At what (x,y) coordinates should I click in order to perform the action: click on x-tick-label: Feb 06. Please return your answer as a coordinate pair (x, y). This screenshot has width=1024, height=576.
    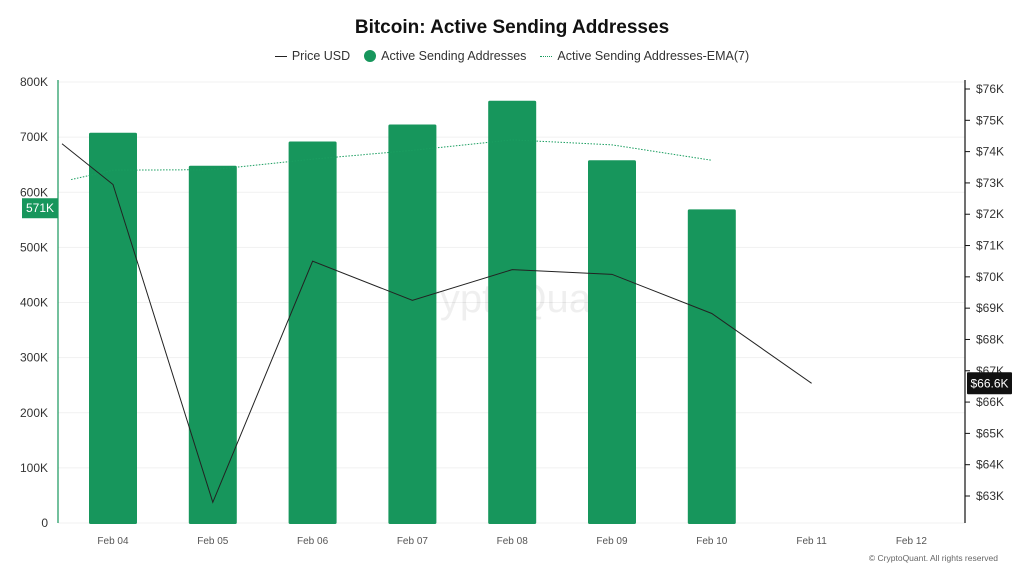
    Looking at the image, I should click on (313, 541).